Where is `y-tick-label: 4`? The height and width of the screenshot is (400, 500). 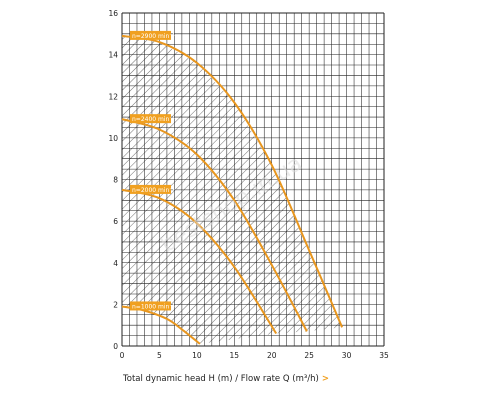 y-tick-label: 4 is located at coordinates (115, 263).